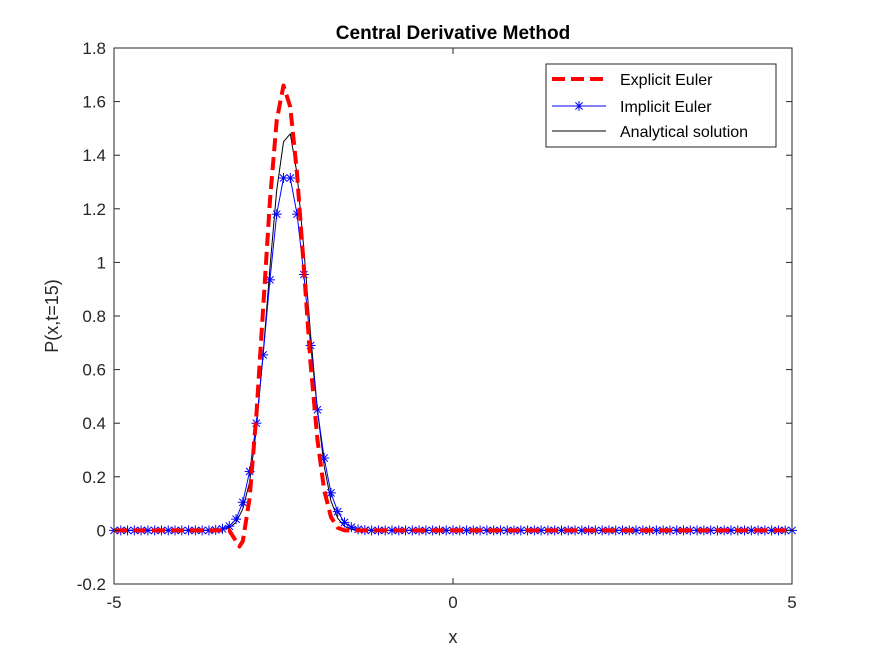 Image resolution: width=875 pixels, height=656 pixels. Describe the element at coordinates (453, 637) in the screenshot. I see `x-axis-label: x` at that location.